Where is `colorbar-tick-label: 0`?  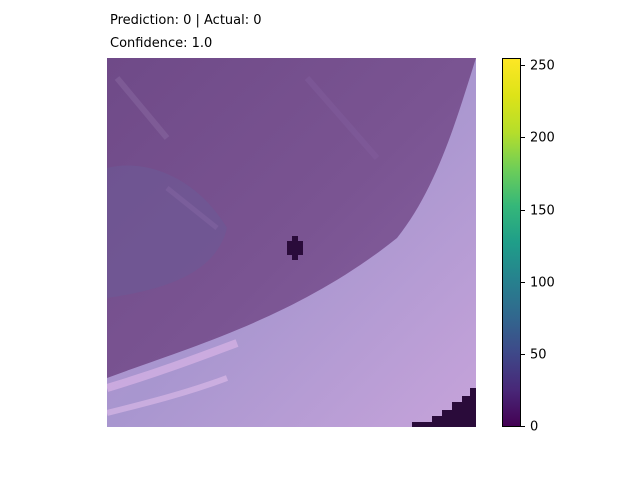 colorbar-tick-label: 0 is located at coordinates (534, 427).